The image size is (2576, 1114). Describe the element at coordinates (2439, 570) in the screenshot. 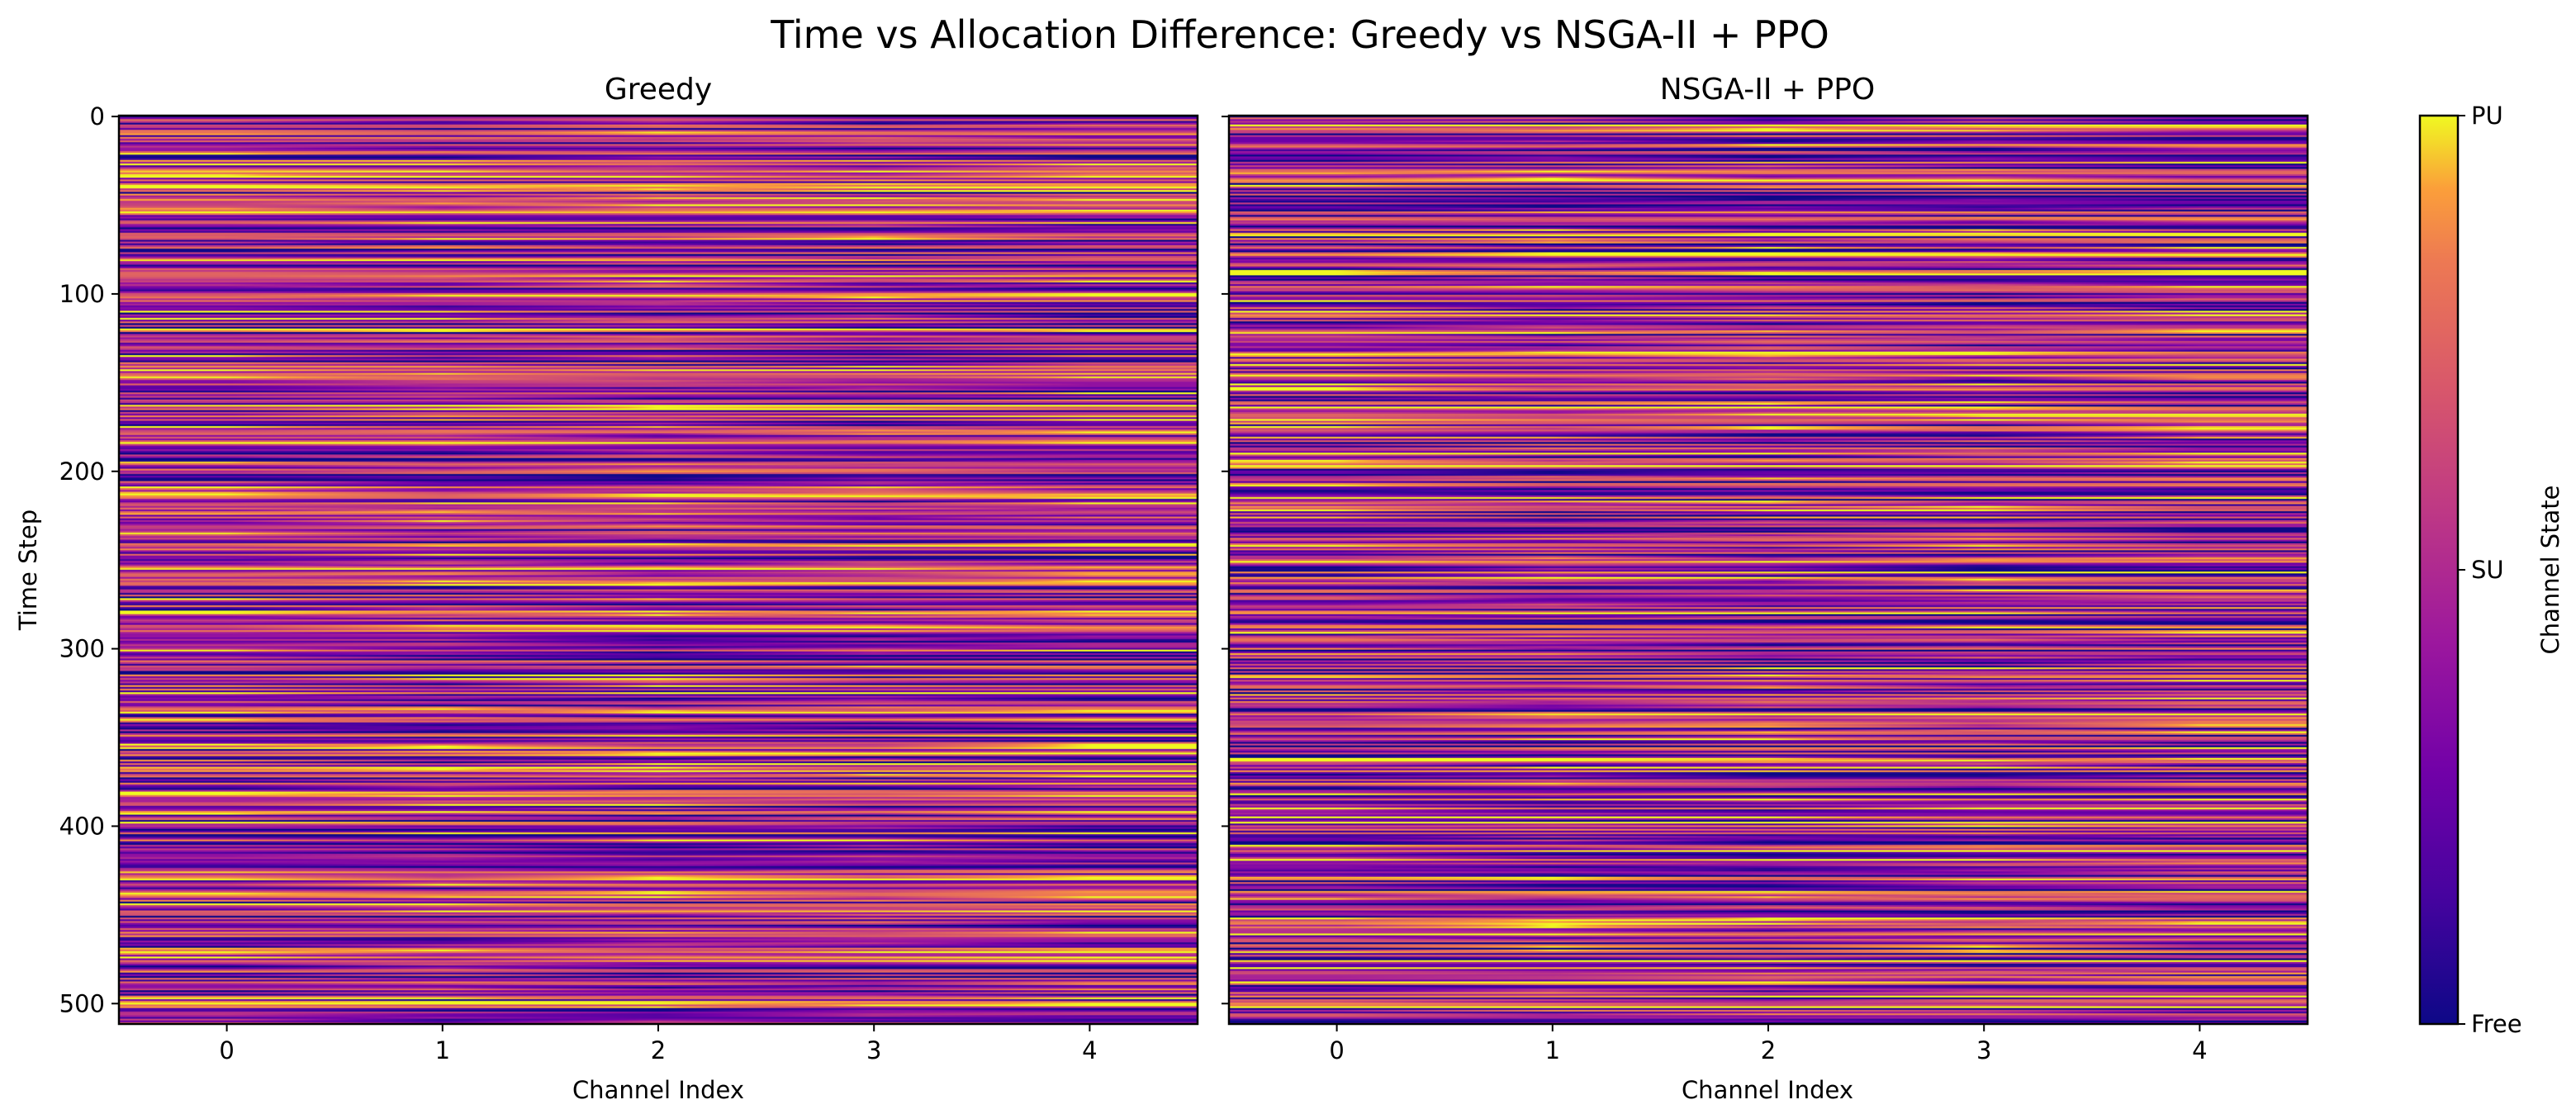

I see `colorbar-gradient` at that location.